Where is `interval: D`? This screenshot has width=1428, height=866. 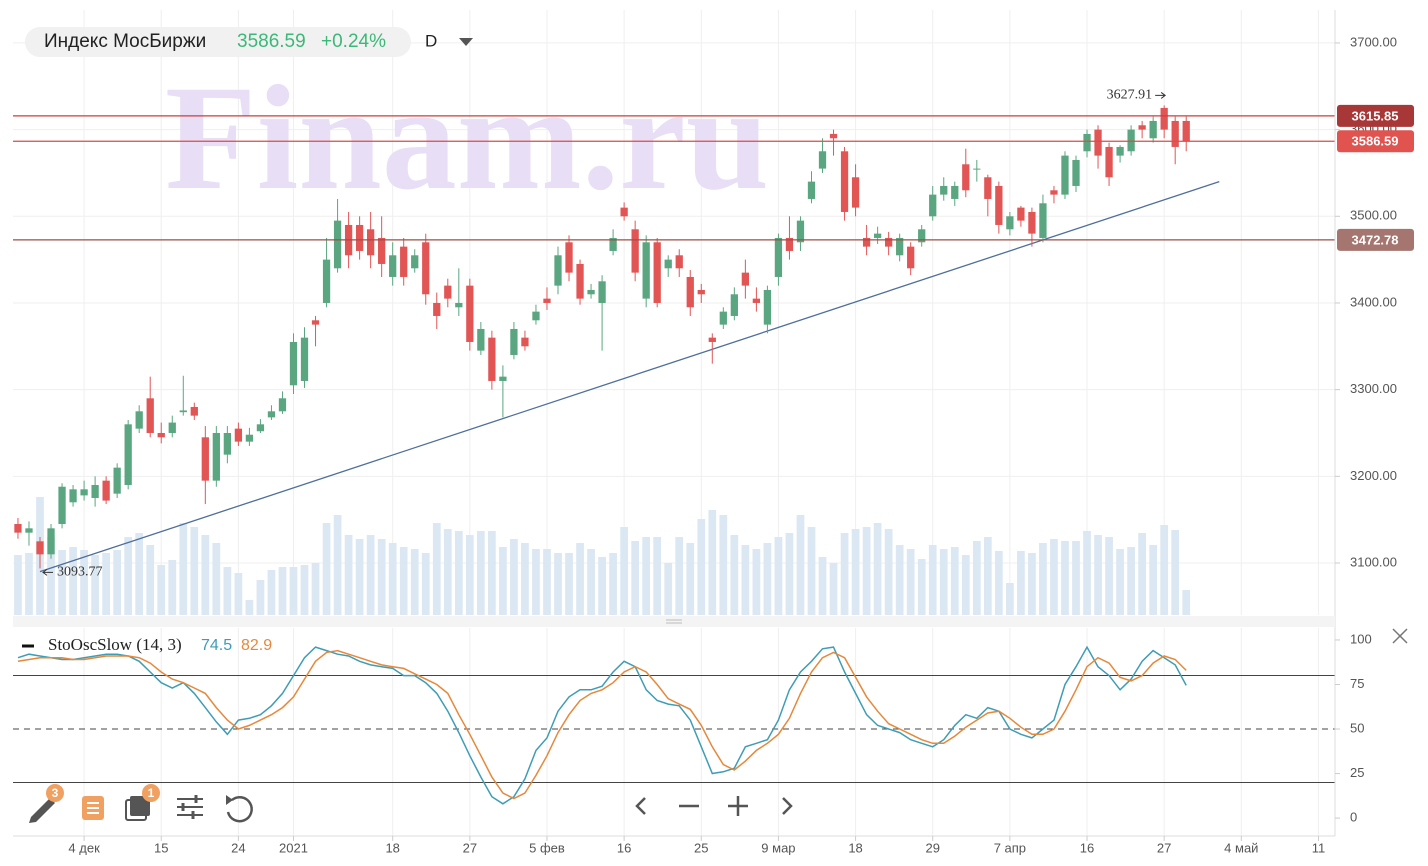
interval: D is located at coordinates (431, 40).